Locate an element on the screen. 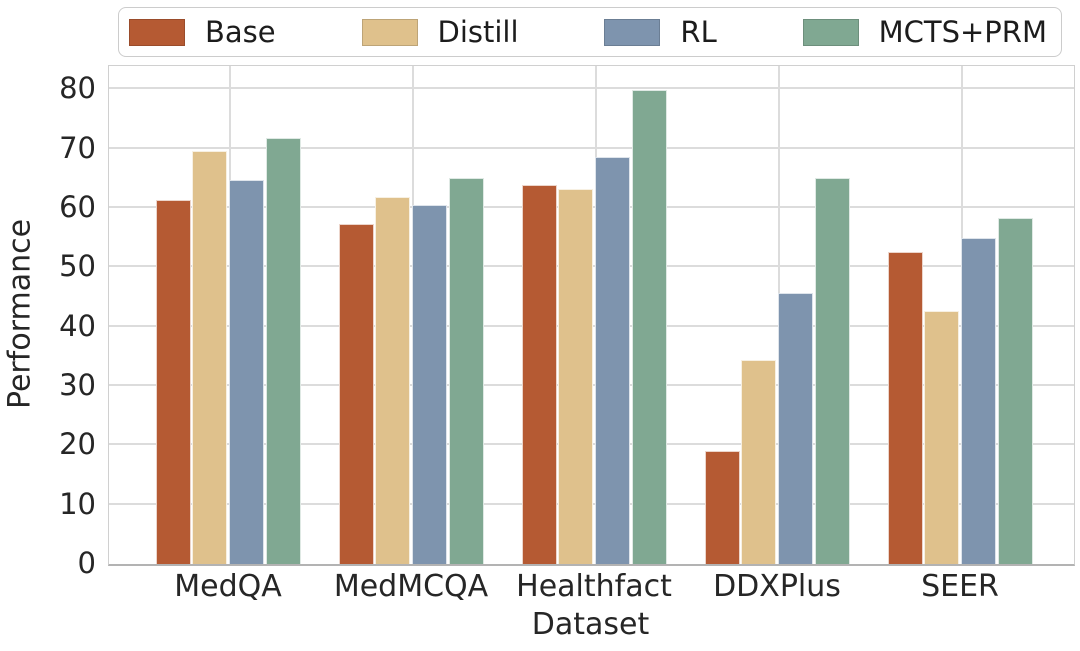 This screenshot has width=1080, height=651. bar-seer-rl is located at coordinates (978, 400).